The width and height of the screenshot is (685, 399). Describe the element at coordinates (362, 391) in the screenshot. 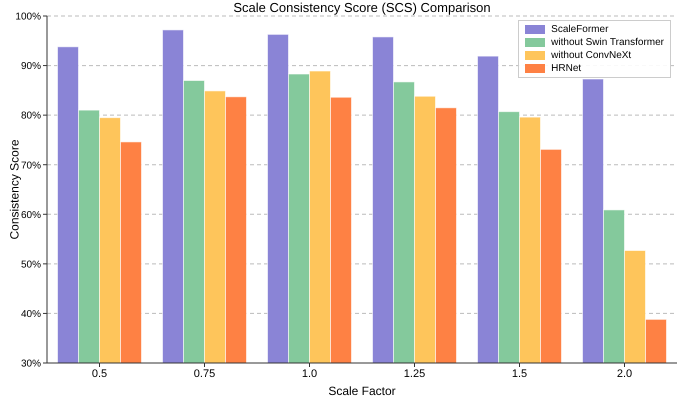

I see `x-axis-title: Scale Factor` at that location.